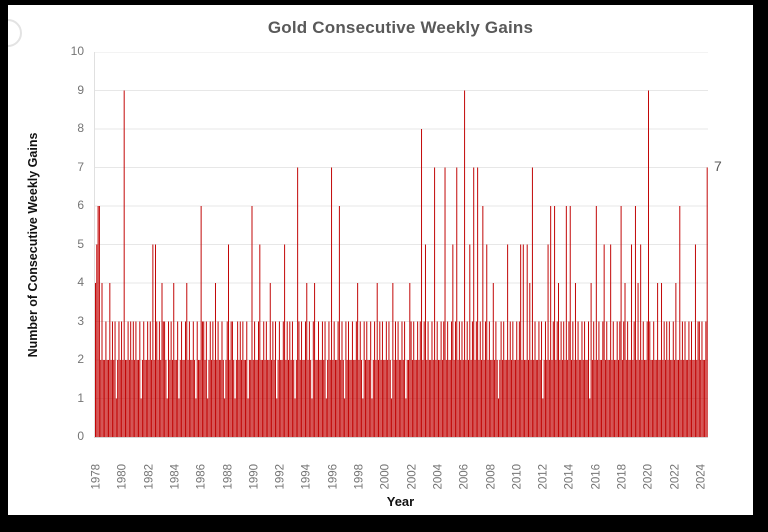 This screenshot has height=532, width=768. Describe the element at coordinates (80, 320) in the screenshot. I see `y-tick-label: 3` at that location.